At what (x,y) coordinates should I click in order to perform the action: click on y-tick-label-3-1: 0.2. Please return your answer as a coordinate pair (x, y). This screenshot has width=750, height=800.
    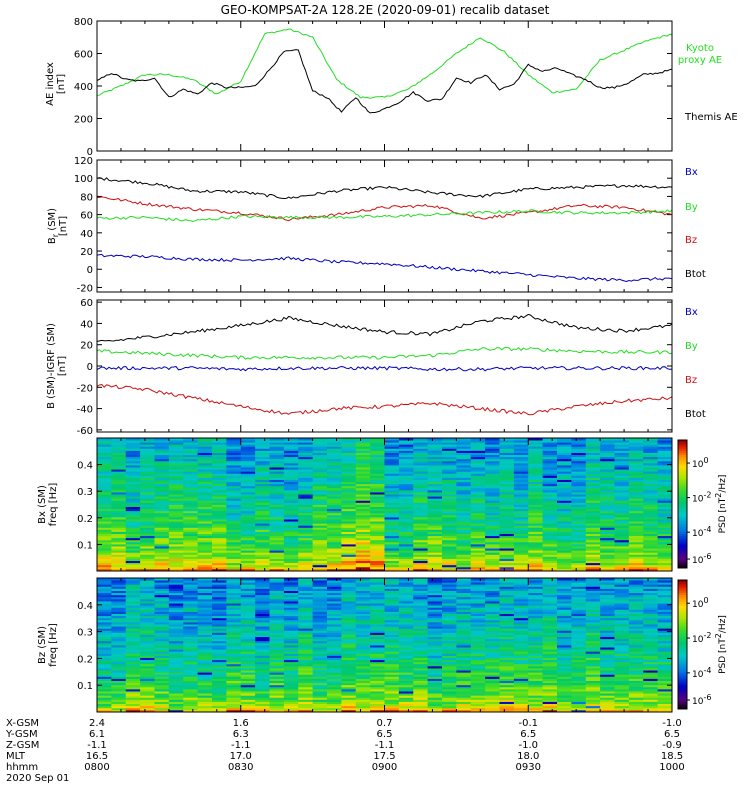
    Looking at the image, I should click on (85, 519).